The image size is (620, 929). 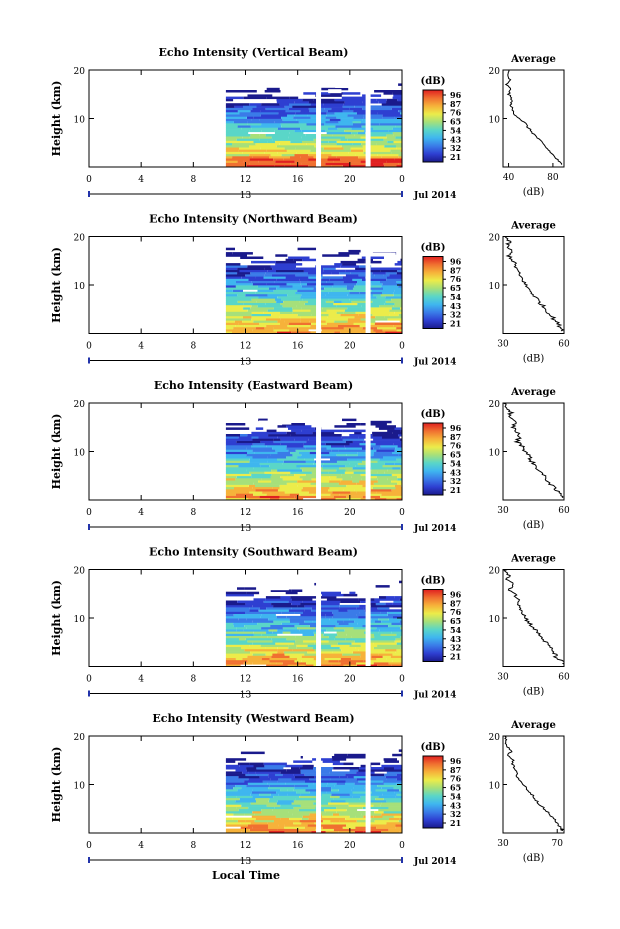 What do you see at coordinates (56, 119) in the screenshot?
I see `y-axis-label: Height (km)` at bounding box center [56, 119].